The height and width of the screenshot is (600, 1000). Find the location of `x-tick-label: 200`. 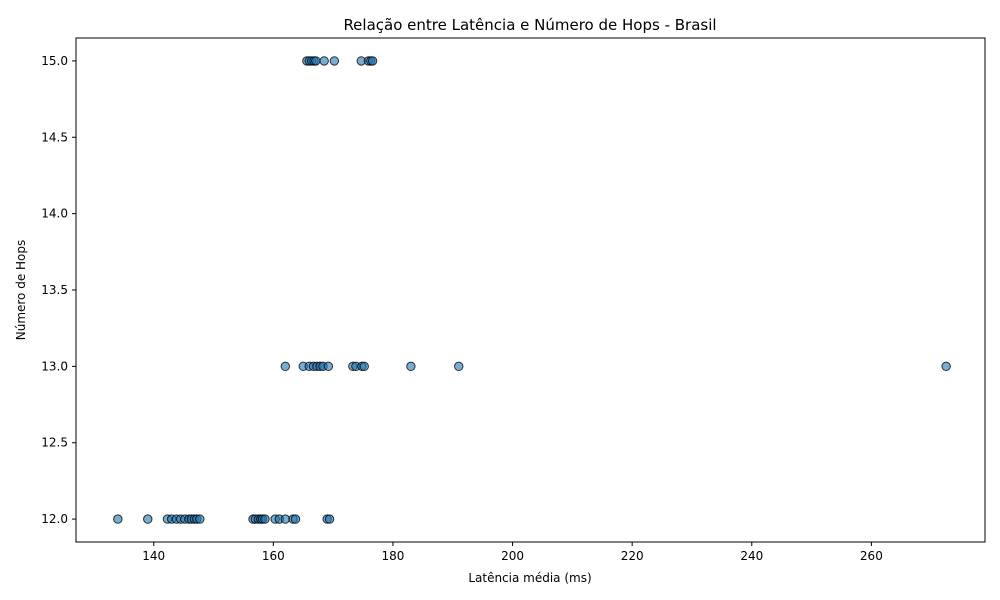

x-tick-label: 200 is located at coordinates (512, 556).